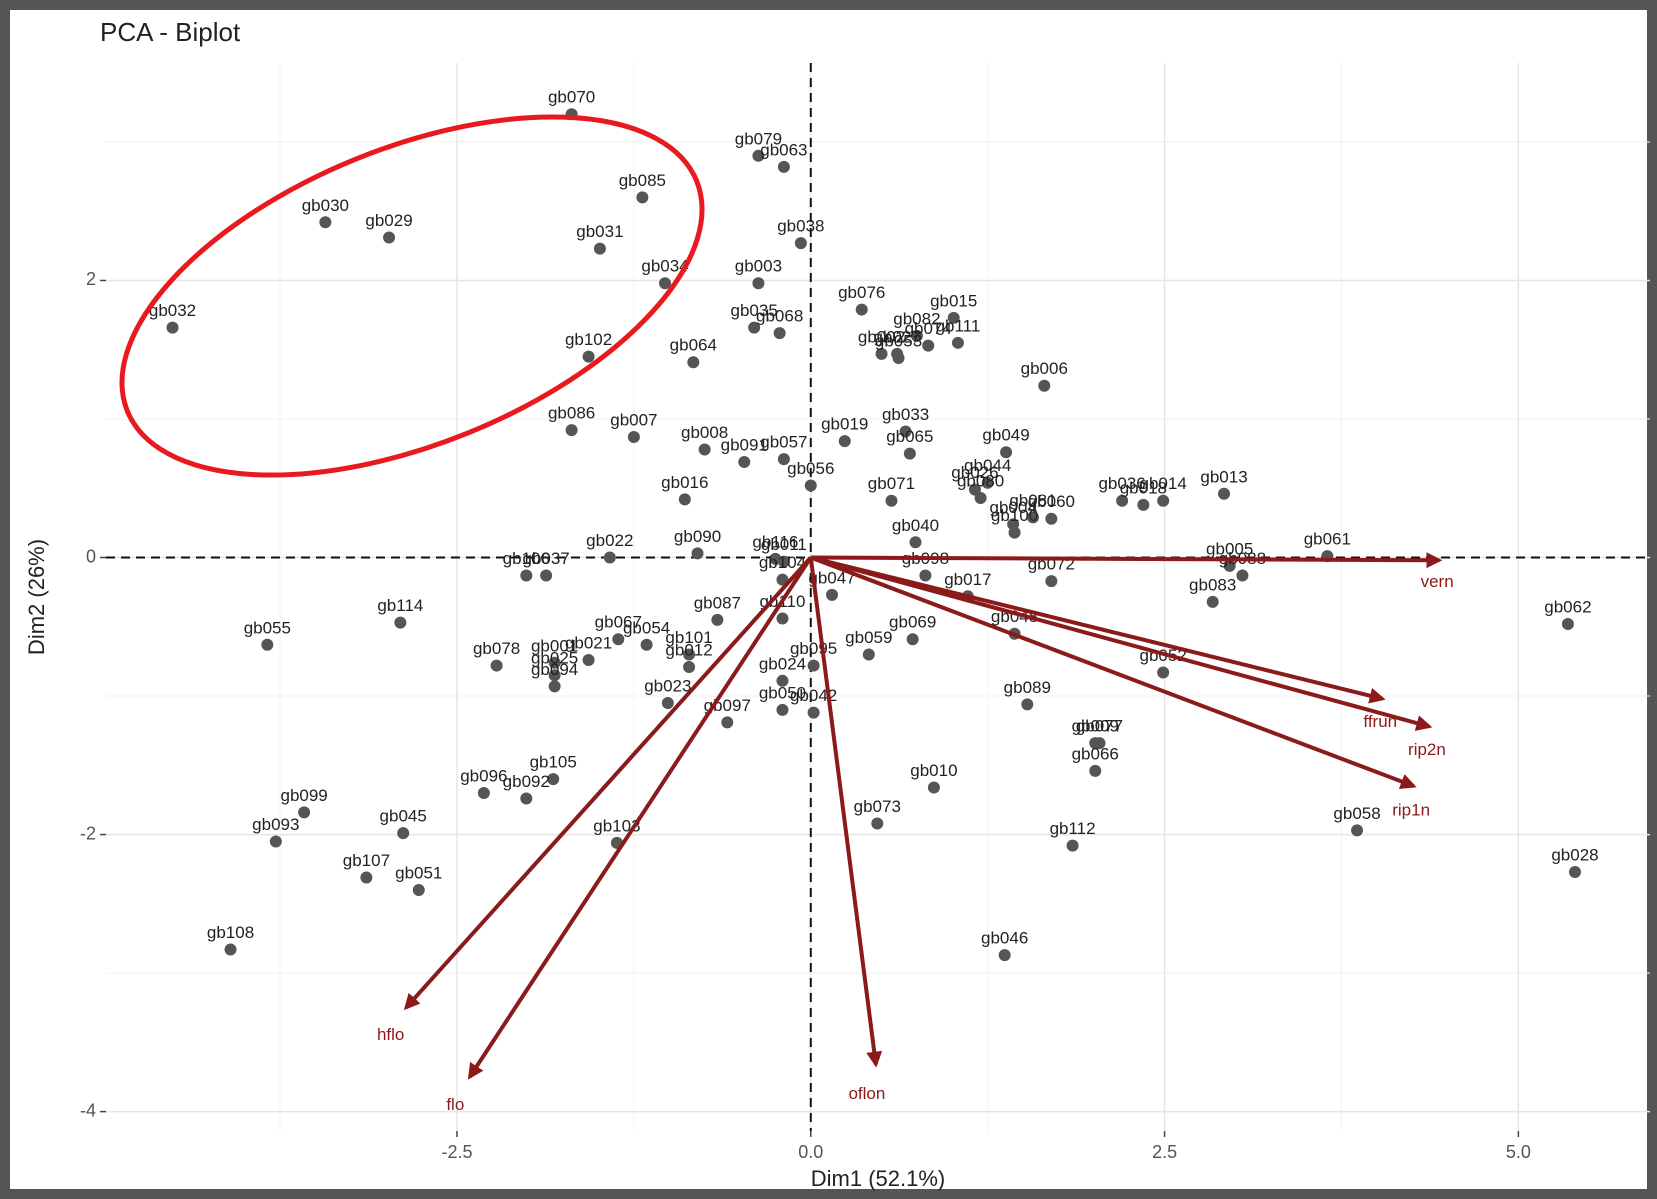 This screenshot has height=1199, width=1657. I want to click on point-label: gb063, so click(783, 149).